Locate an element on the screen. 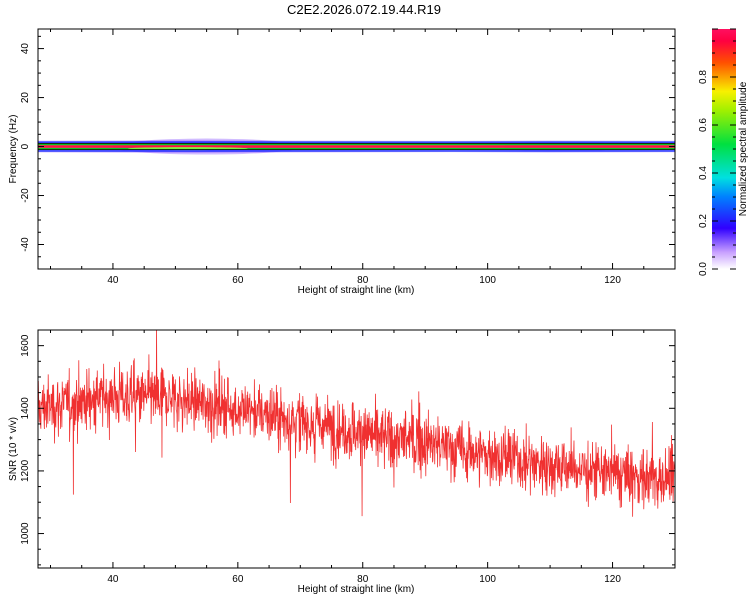  snr-ytick-label: 1600 is located at coordinates (25, 345).